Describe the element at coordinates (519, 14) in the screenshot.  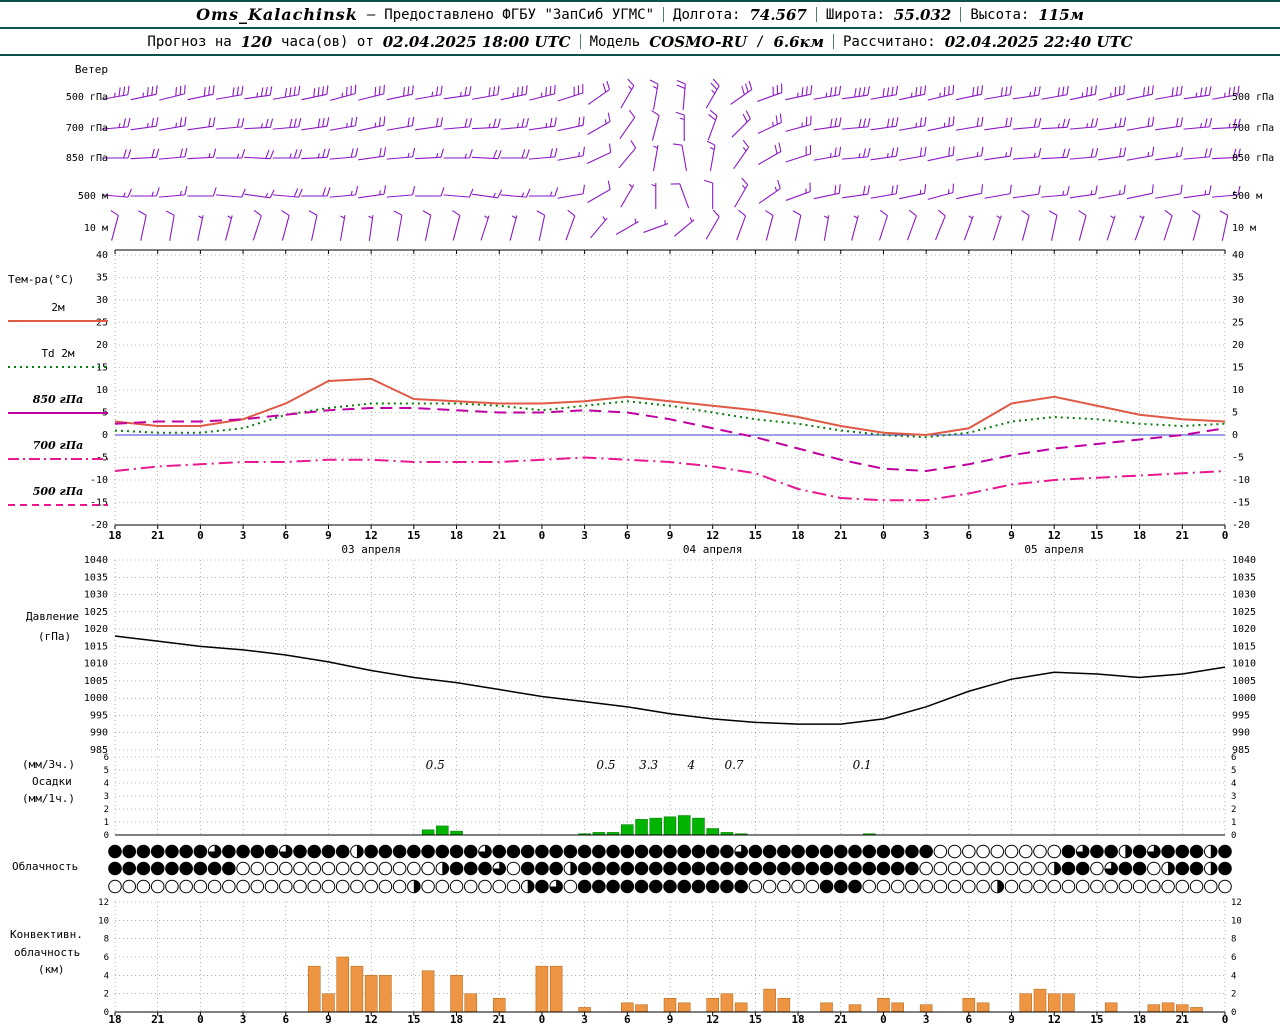
I see `provider-text: Предоставлено ФГБУ "ЗапСиб УГМС"` at that location.